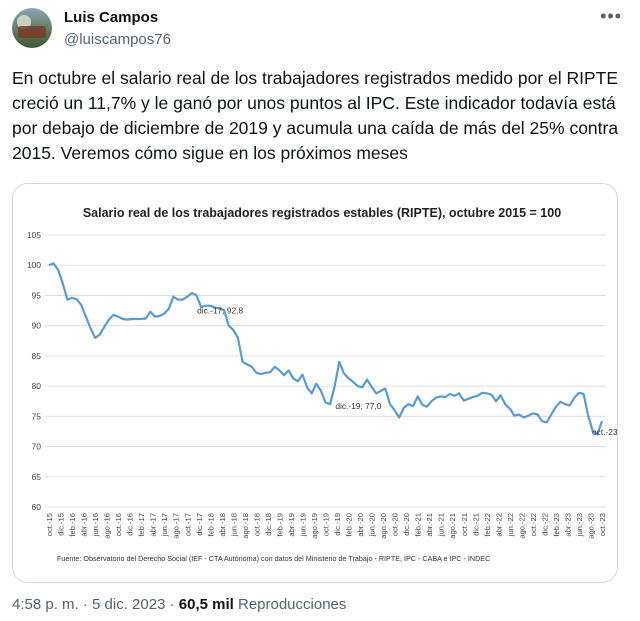 This screenshot has width=640, height=621. Describe the element at coordinates (199, 524) in the screenshot. I see `x-tick-label: dic.-17` at that location.